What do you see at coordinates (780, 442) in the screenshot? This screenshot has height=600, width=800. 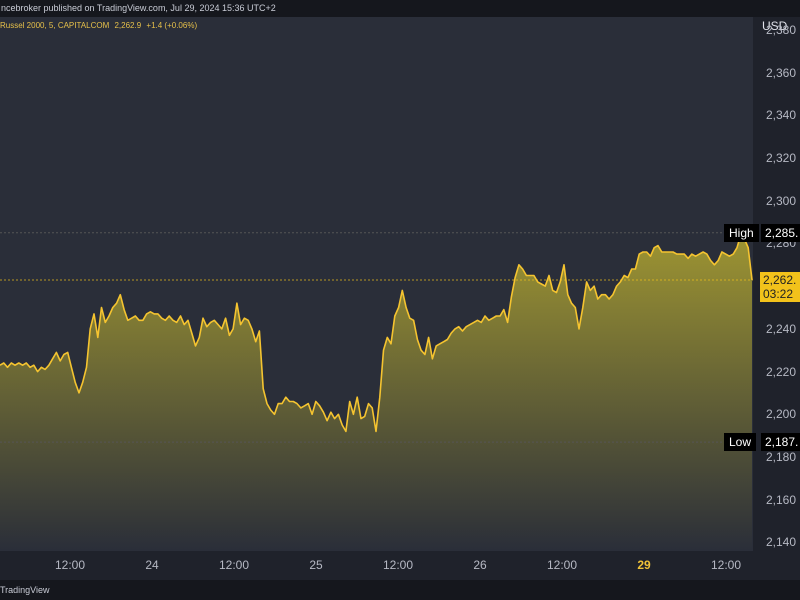 I see `low-value: 2,187.` at bounding box center [780, 442].